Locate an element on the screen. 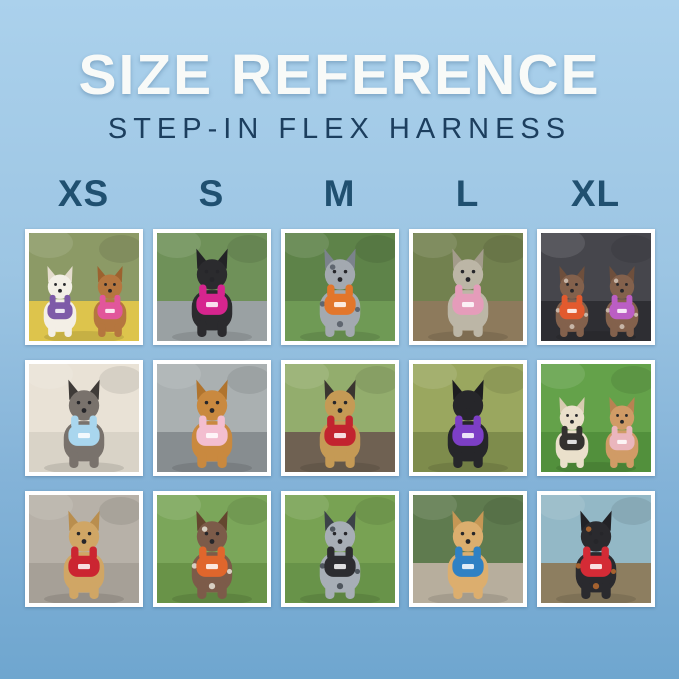 The image size is (679, 679). dog-photo-row1-s is located at coordinates (211, 286).